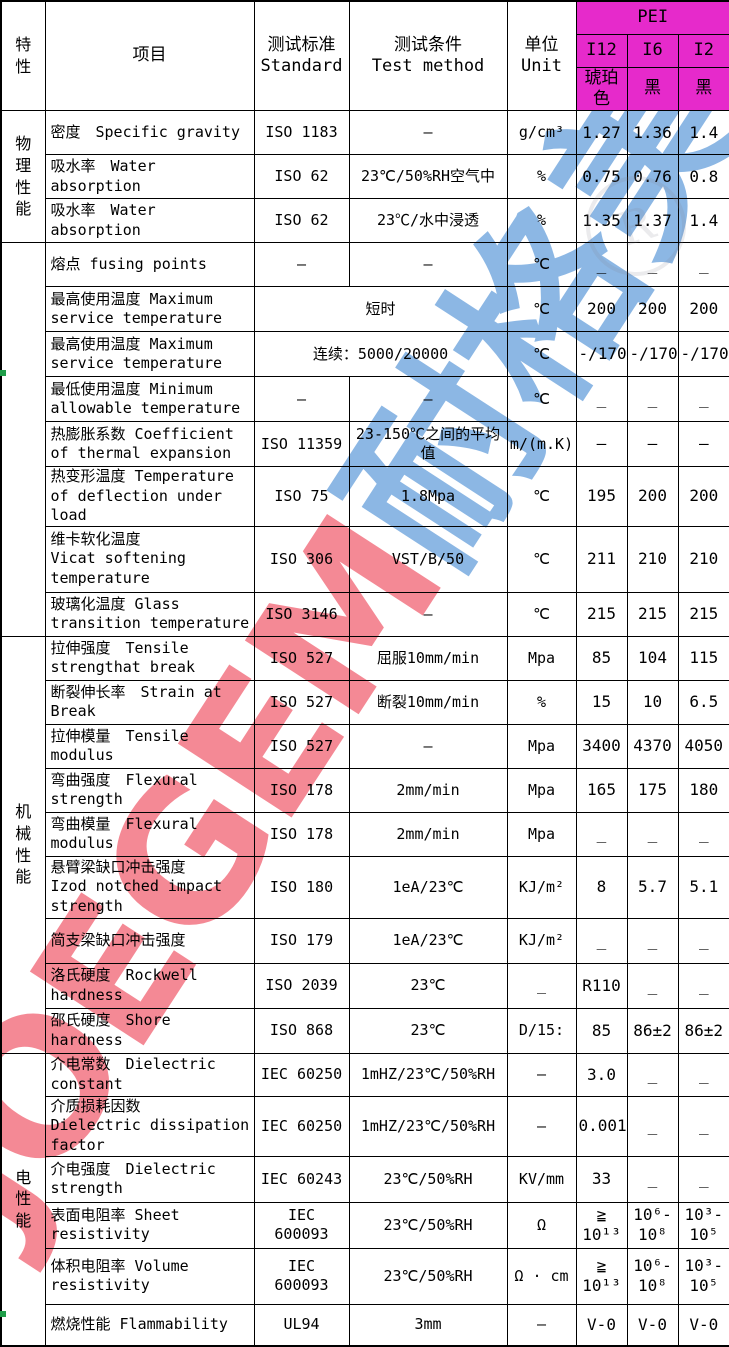 This screenshot has height=1347, width=729. I want to click on standard-cell: ISO 11359, so click(301, 444).